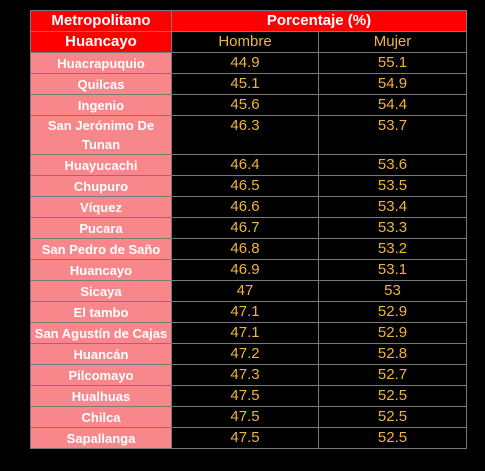  Describe the element at coordinates (245, 105) in the screenshot. I see `male-percent: 45.6` at that location.